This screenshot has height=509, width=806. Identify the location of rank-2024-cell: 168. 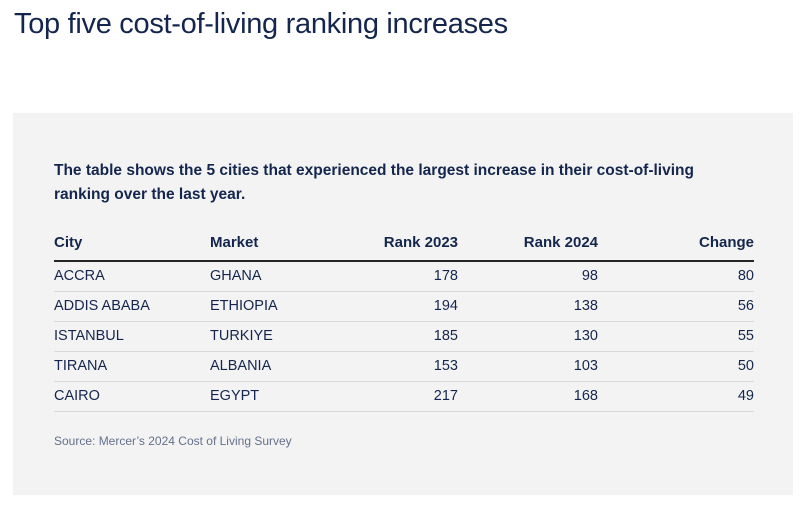
(528, 396).